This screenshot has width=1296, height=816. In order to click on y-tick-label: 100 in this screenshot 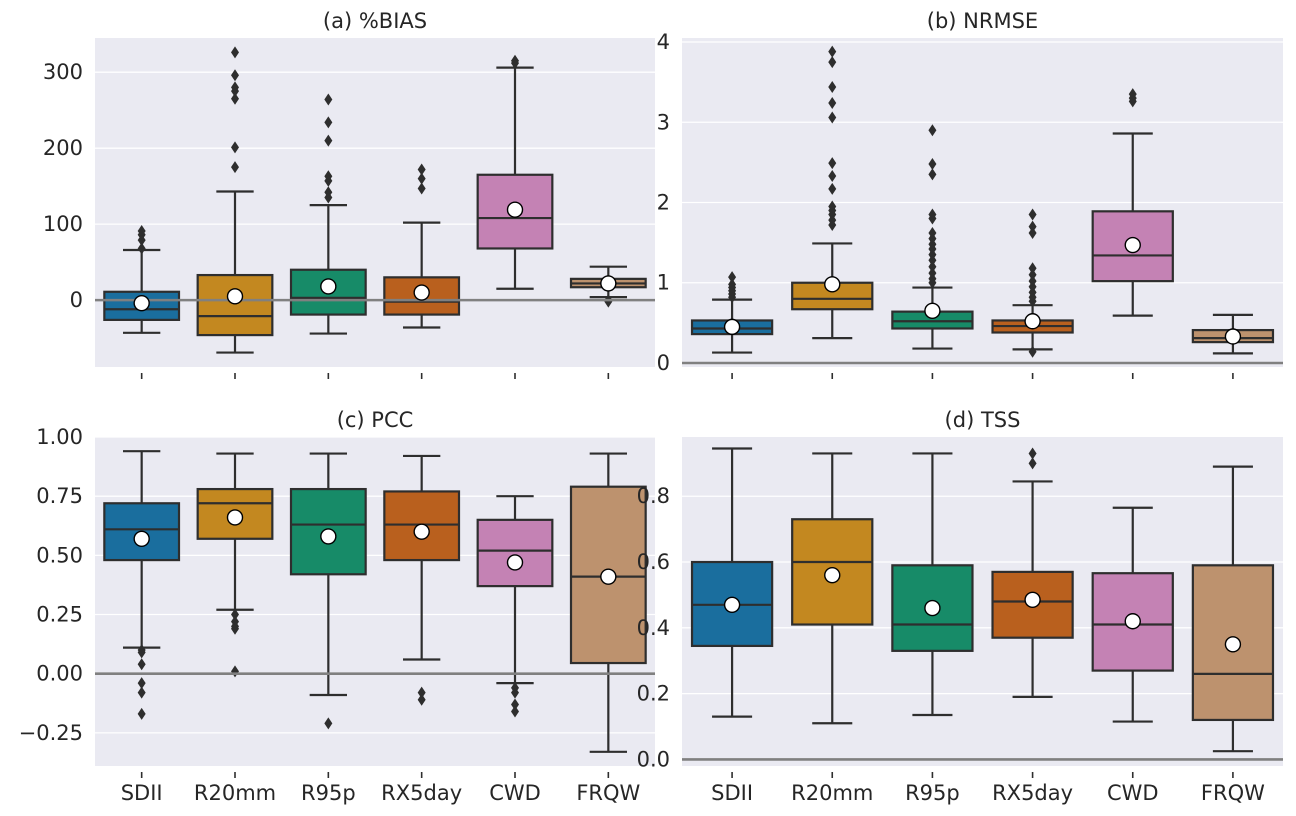, I will do `click(63, 224)`.